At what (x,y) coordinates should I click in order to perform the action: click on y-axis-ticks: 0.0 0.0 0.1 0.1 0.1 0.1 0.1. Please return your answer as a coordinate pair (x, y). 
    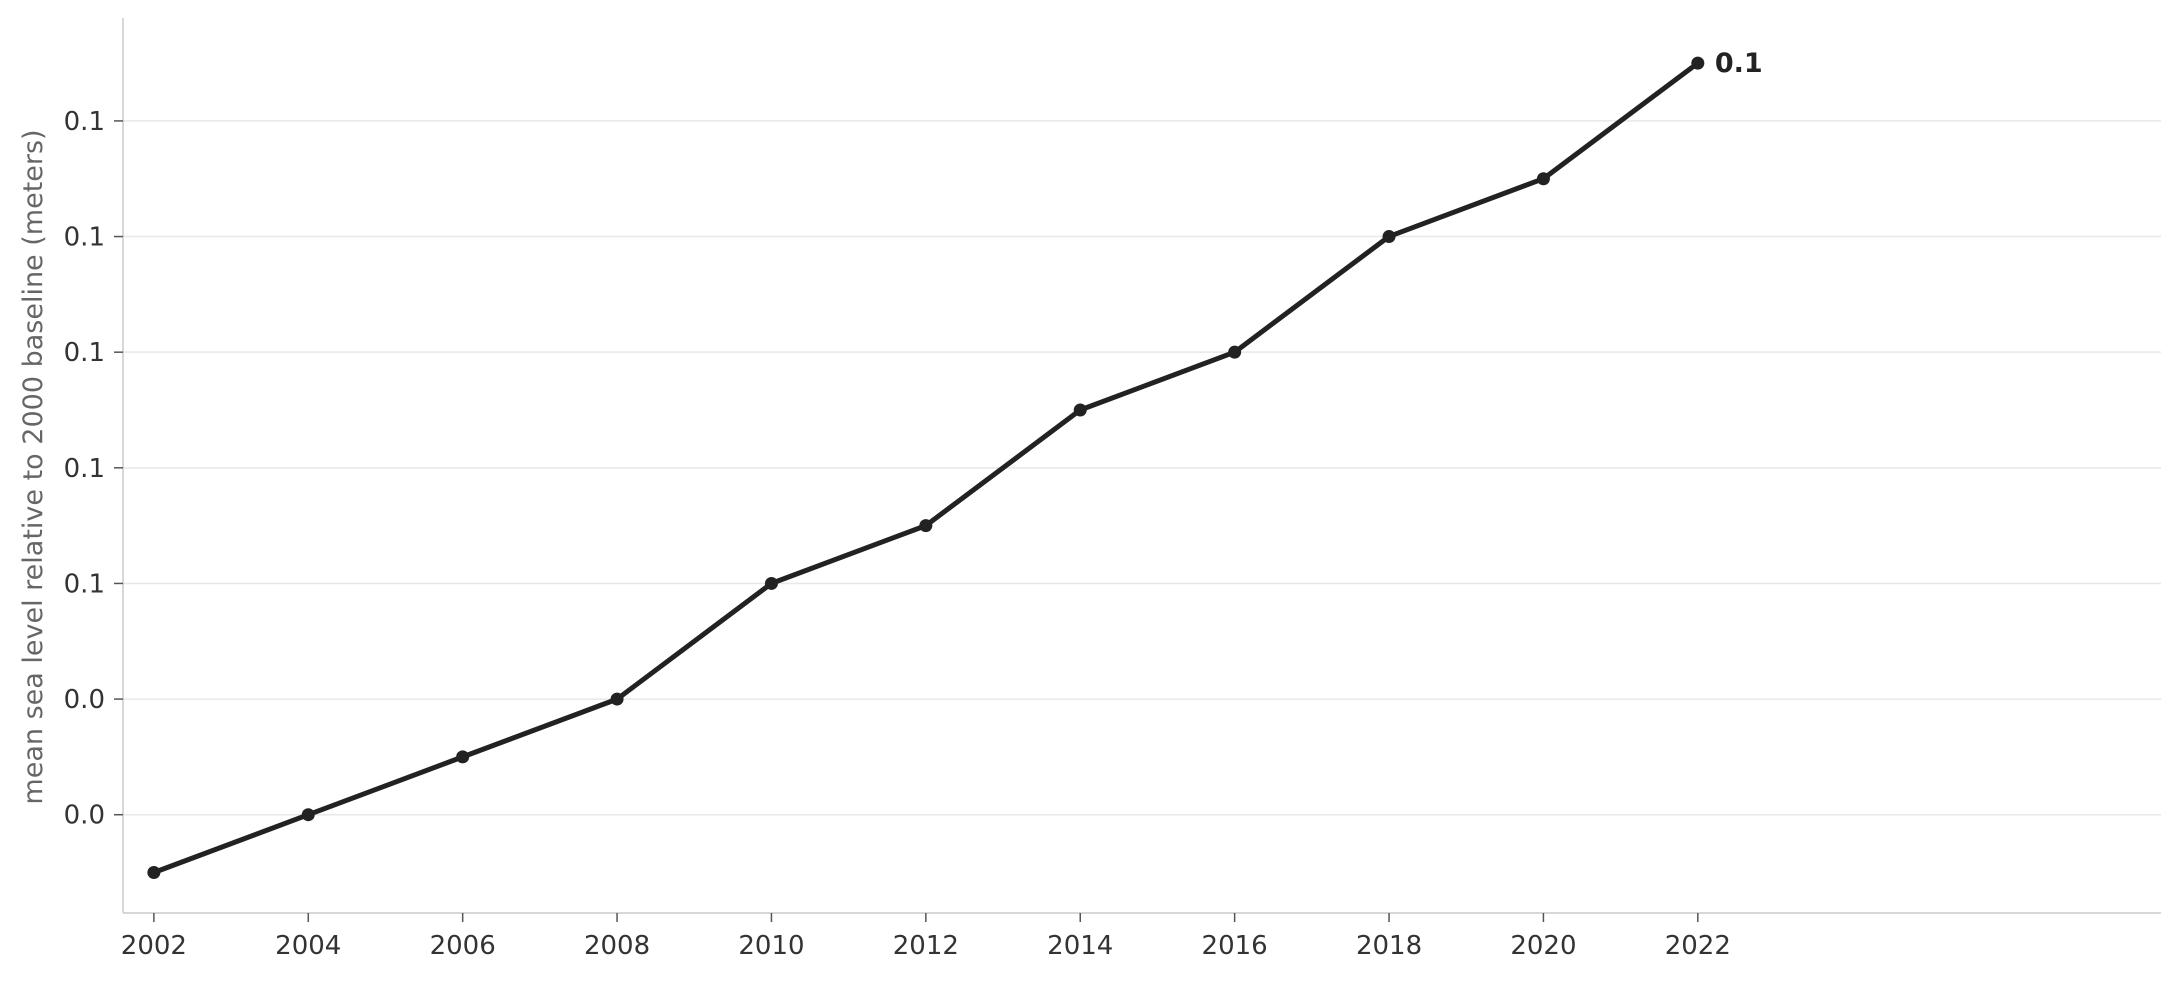
    Looking at the image, I should click on (93, 469).